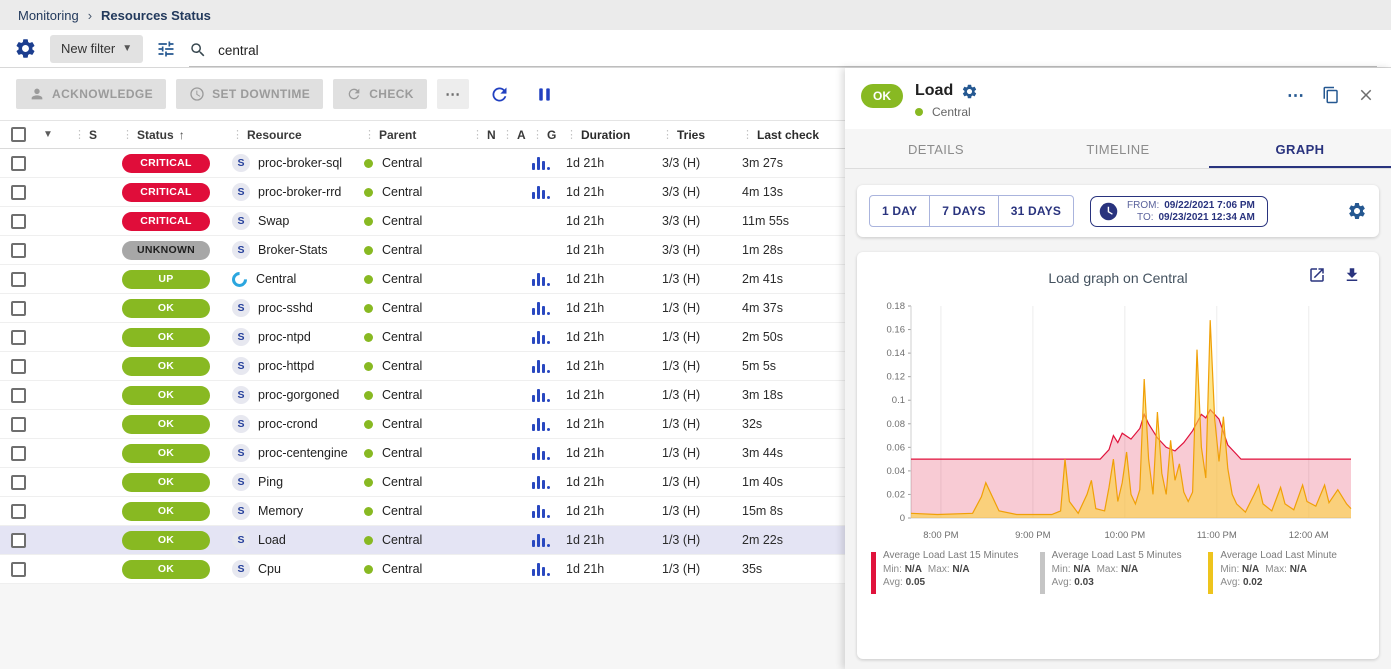 The image size is (1391, 669). What do you see at coordinates (499, 94) in the screenshot?
I see `refresh-list-button` at bounding box center [499, 94].